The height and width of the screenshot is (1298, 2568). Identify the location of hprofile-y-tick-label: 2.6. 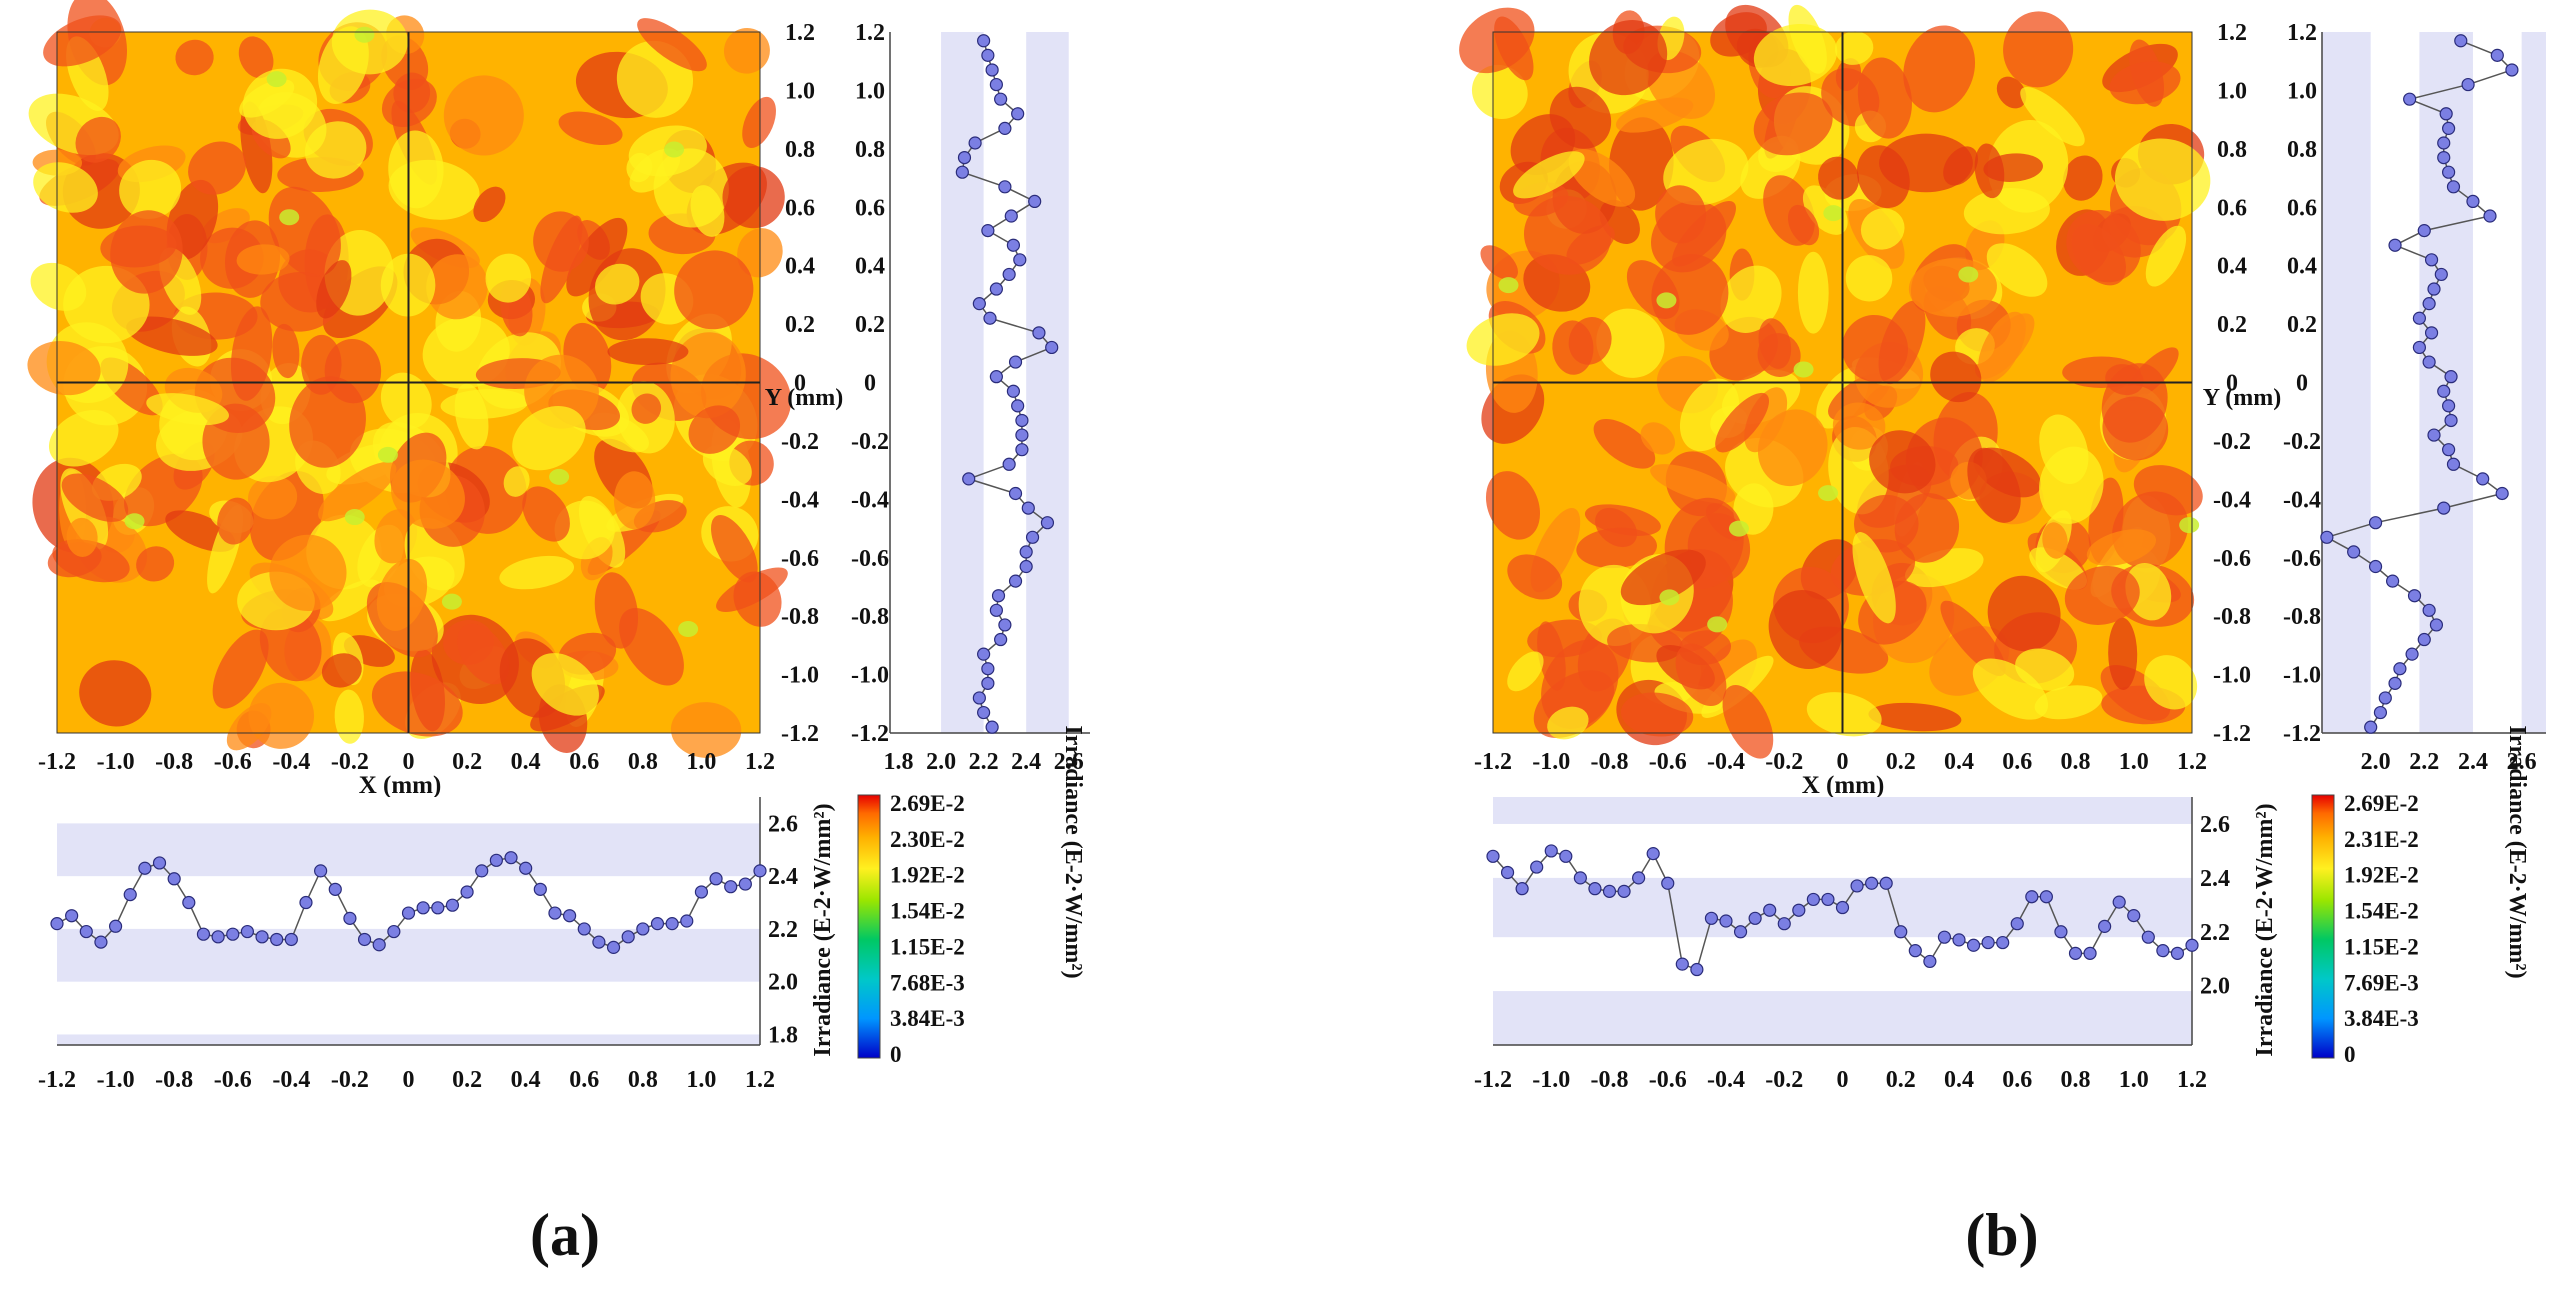
(783, 824).